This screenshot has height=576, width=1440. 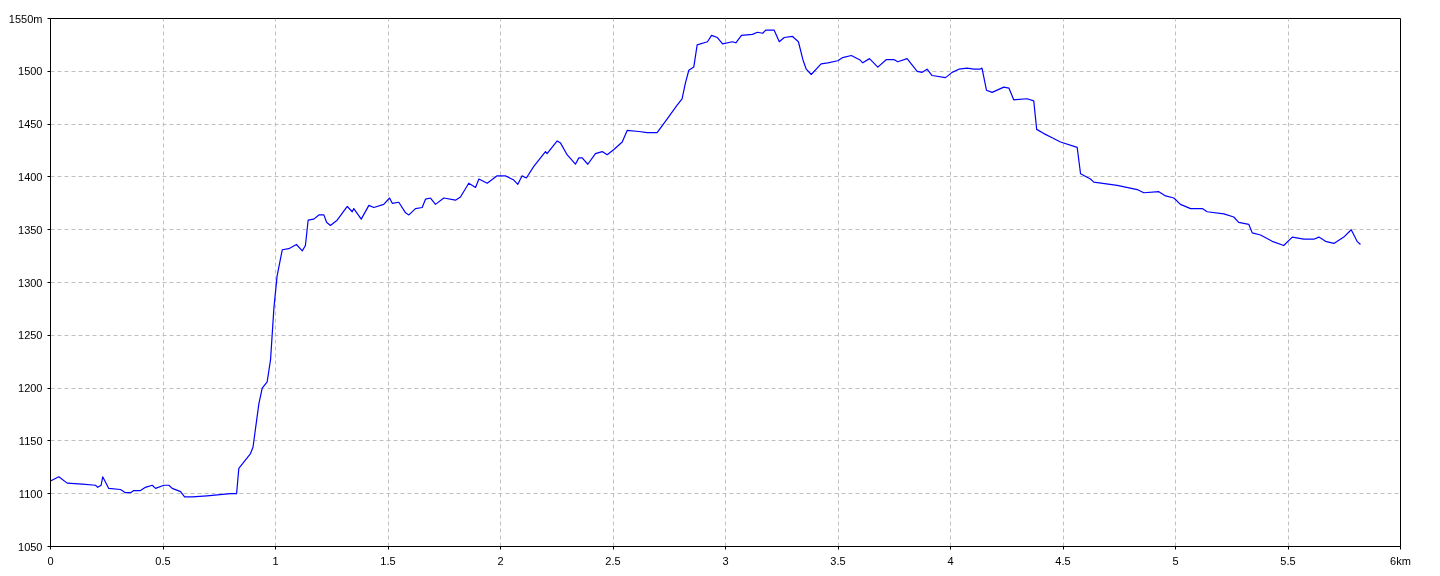 I want to click on y-tick-label: 1450, so click(x=30, y=124).